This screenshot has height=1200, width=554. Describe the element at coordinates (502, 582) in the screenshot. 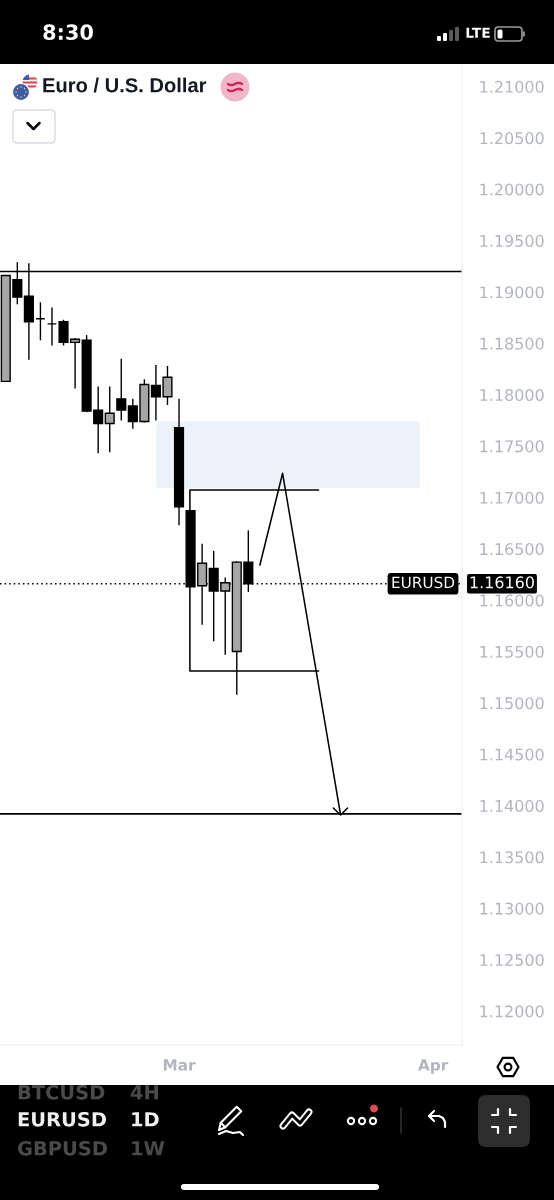

I see `text: 1.16160` at that location.